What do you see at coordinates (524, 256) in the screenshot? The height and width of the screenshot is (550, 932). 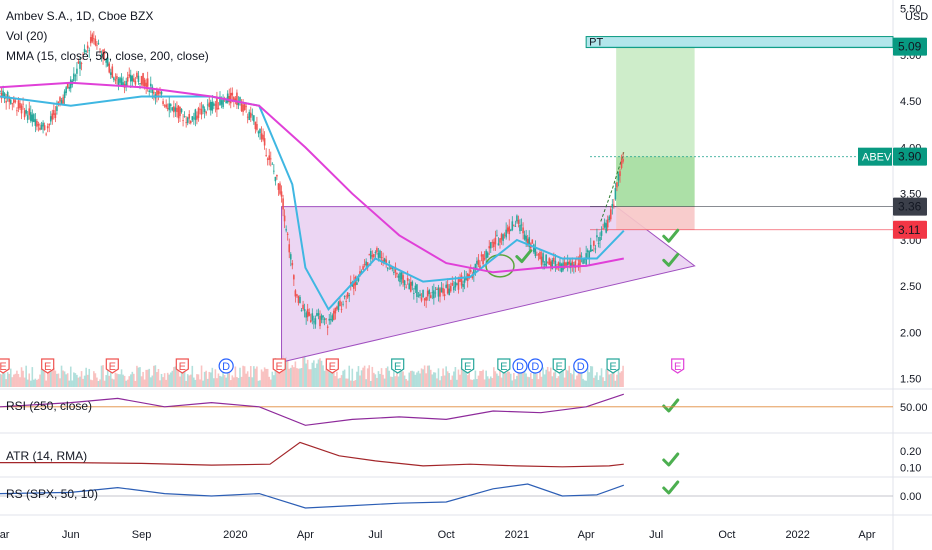 I see `price-pane-check-icon` at bounding box center [524, 256].